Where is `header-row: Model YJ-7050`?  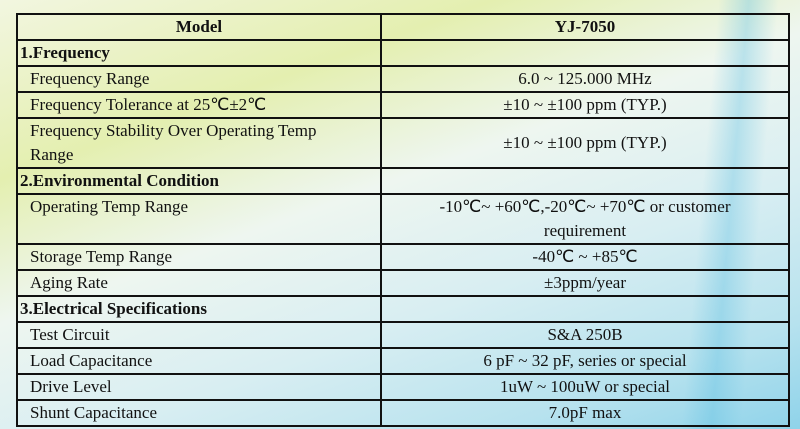
header-row: Model YJ-7050 is located at coordinates (403, 27).